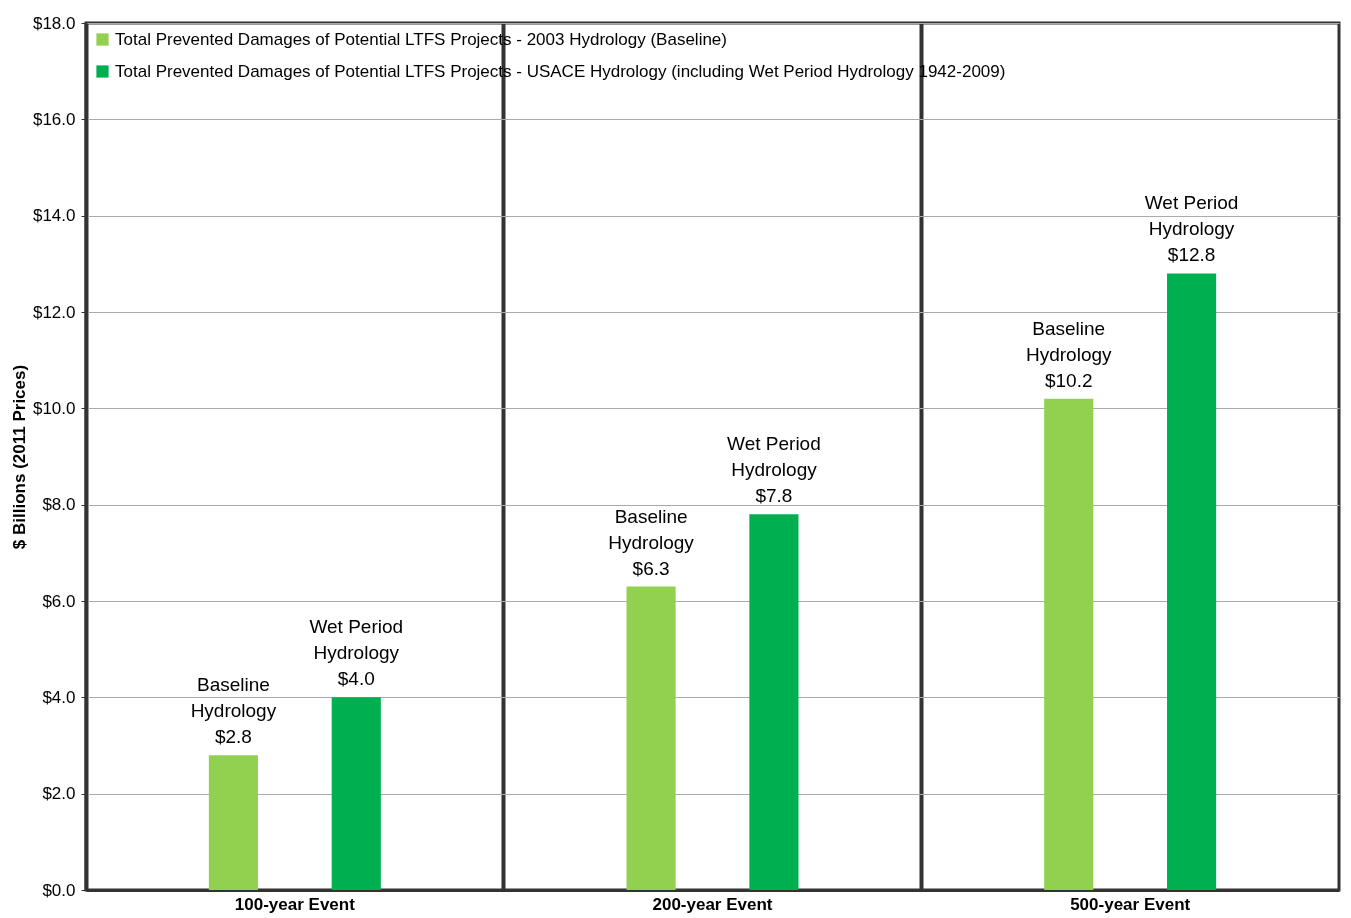  I want to click on y-tick-label: $6.0, so click(59, 601).